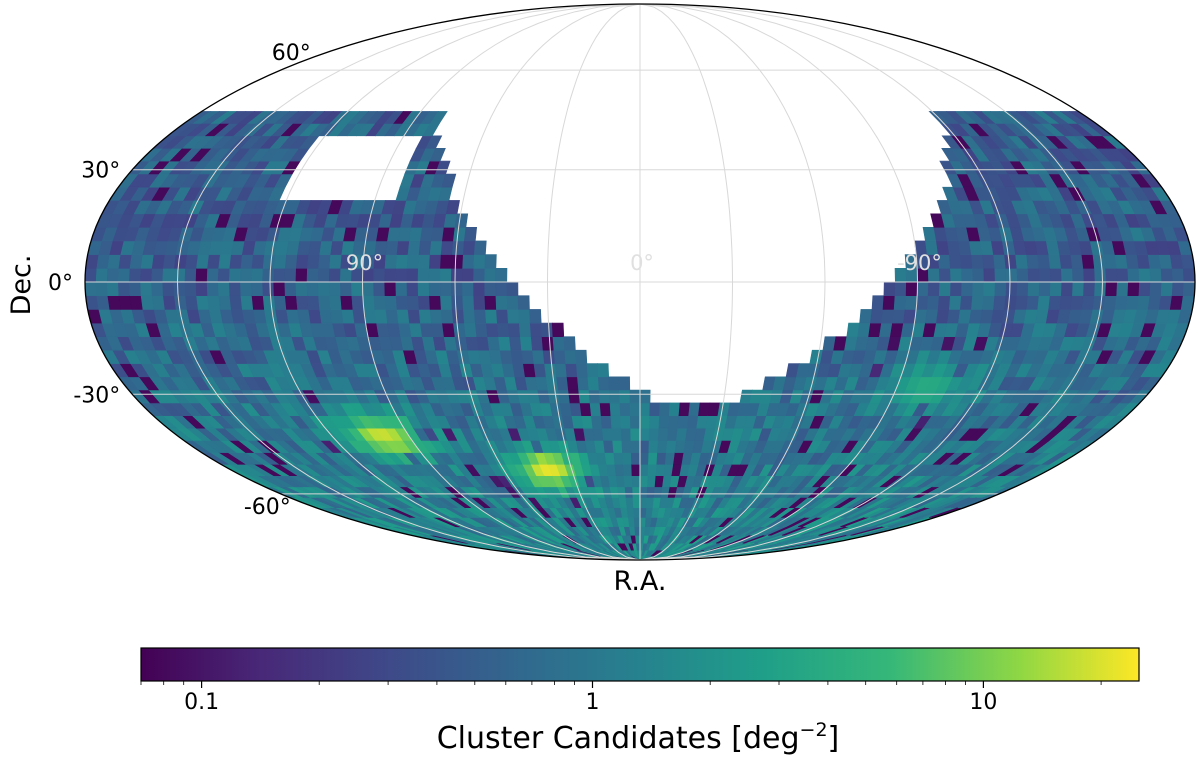 This screenshot has height=761, width=1200. Describe the element at coordinates (21, 285) in the screenshot. I see `y-axis-label: Dec.` at that location.